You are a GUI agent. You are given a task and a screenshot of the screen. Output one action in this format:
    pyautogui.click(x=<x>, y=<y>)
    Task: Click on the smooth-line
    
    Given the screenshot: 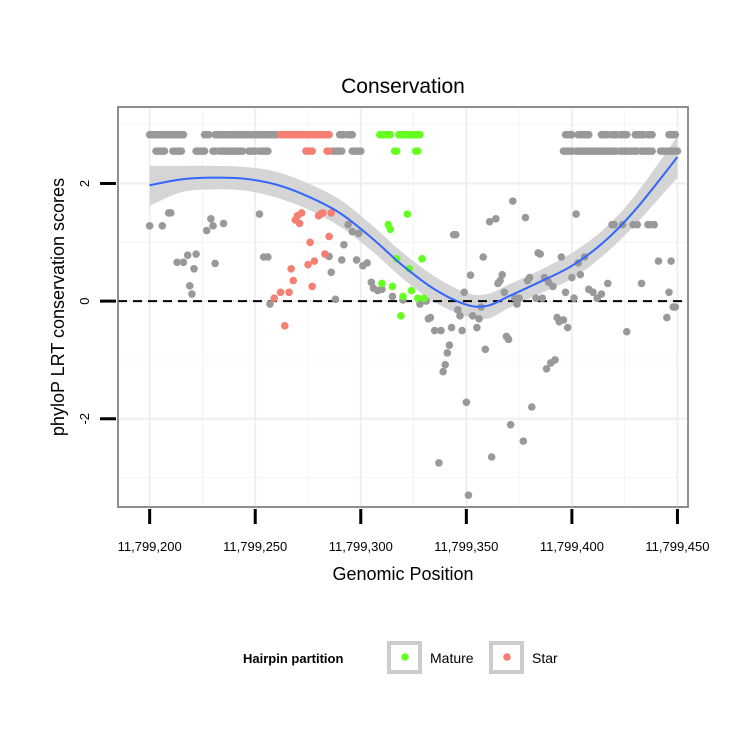 What is the action you would take?
    pyautogui.click(x=414, y=232)
    